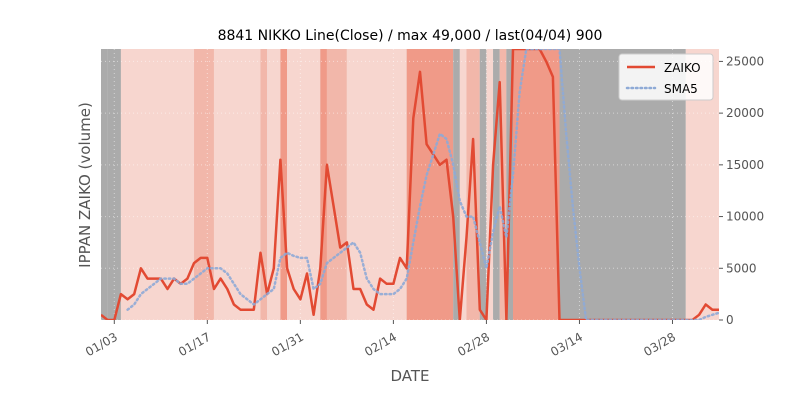 The width and height of the screenshot is (800, 400). What do you see at coordinates (745, 217) in the screenshot?
I see `y-tick-label: 10000` at bounding box center [745, 217].